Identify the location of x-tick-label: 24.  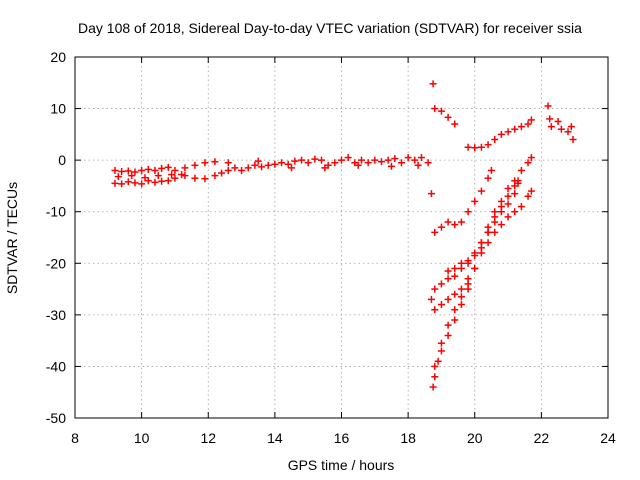
(608, 438).